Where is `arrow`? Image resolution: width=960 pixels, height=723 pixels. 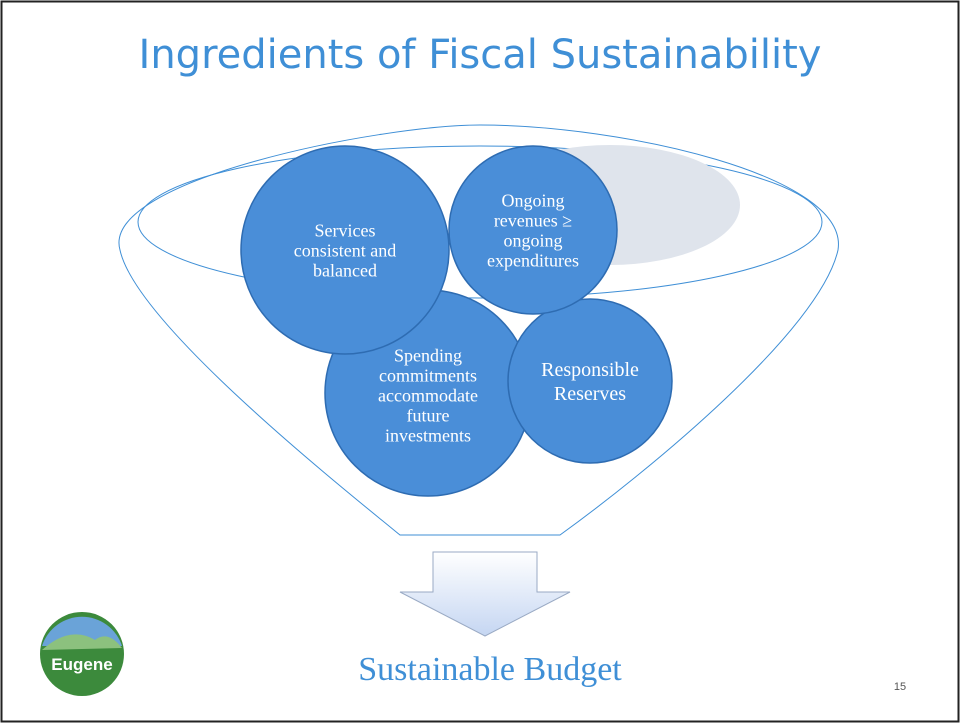 arrow is located at coordinates (485, 594).